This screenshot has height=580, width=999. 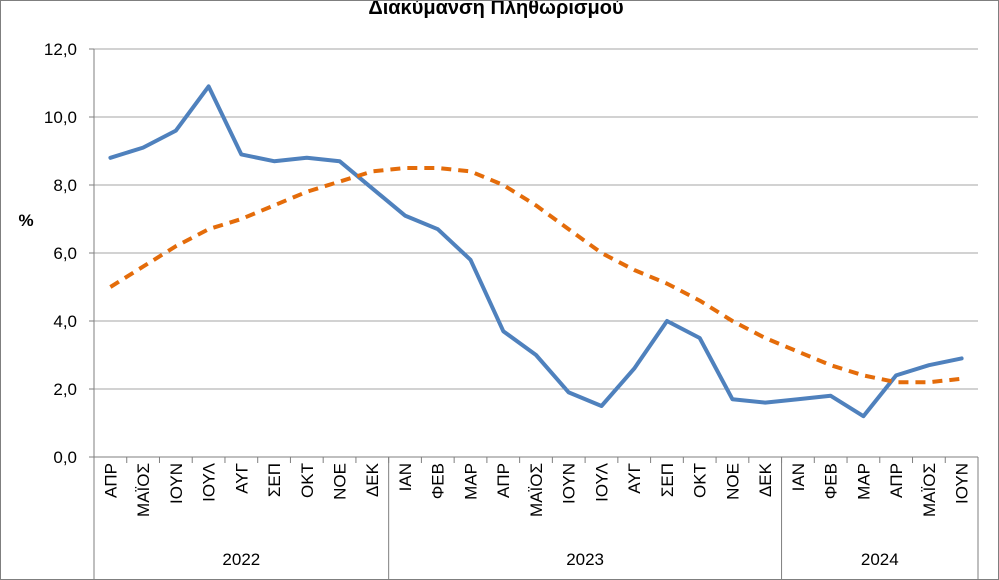 What do you see at coordinates (25, 220) in the screenshot?
I see `y-axis-label: %` at bounding box center [25, 220].